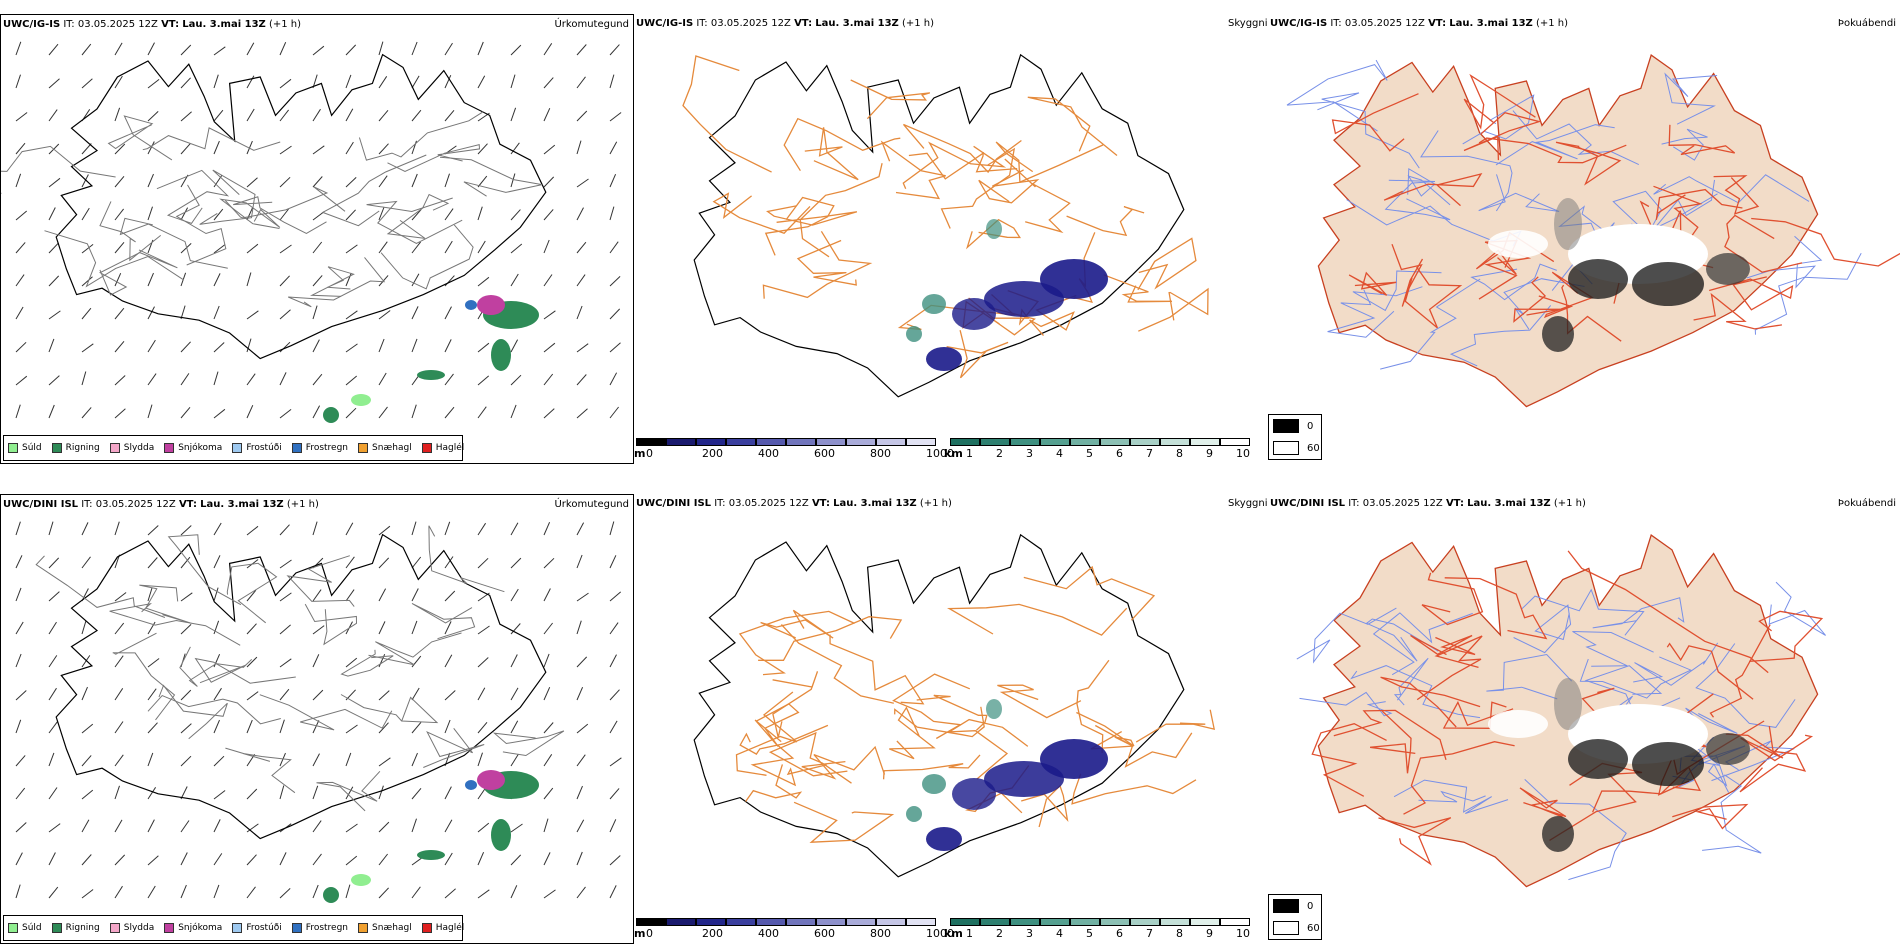  Describe the element at coordinates (301, 686) in the screenshot. I see `coastline` at that location.